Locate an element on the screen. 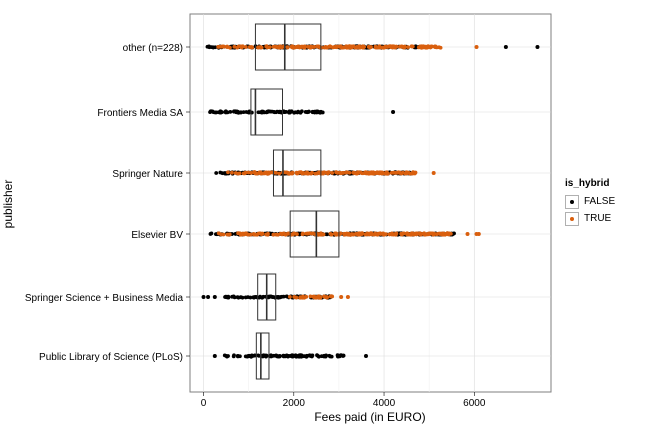 The image size is (648, 432). x-tick-label: 6000 is located at coordinates (474, 403).